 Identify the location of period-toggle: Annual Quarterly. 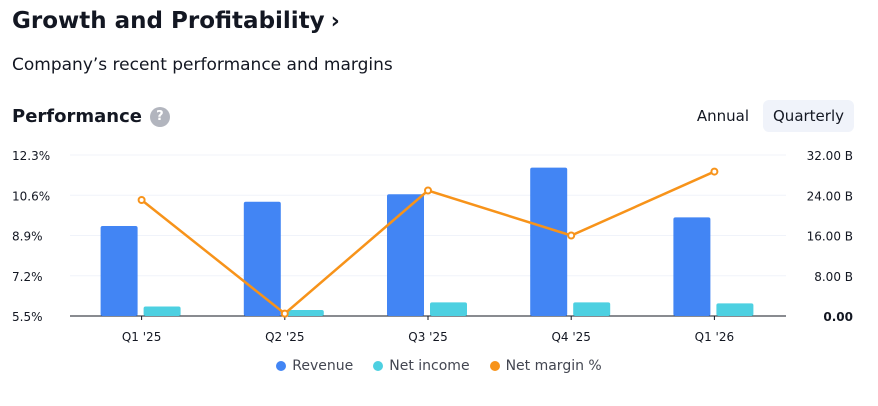
(770, 116).